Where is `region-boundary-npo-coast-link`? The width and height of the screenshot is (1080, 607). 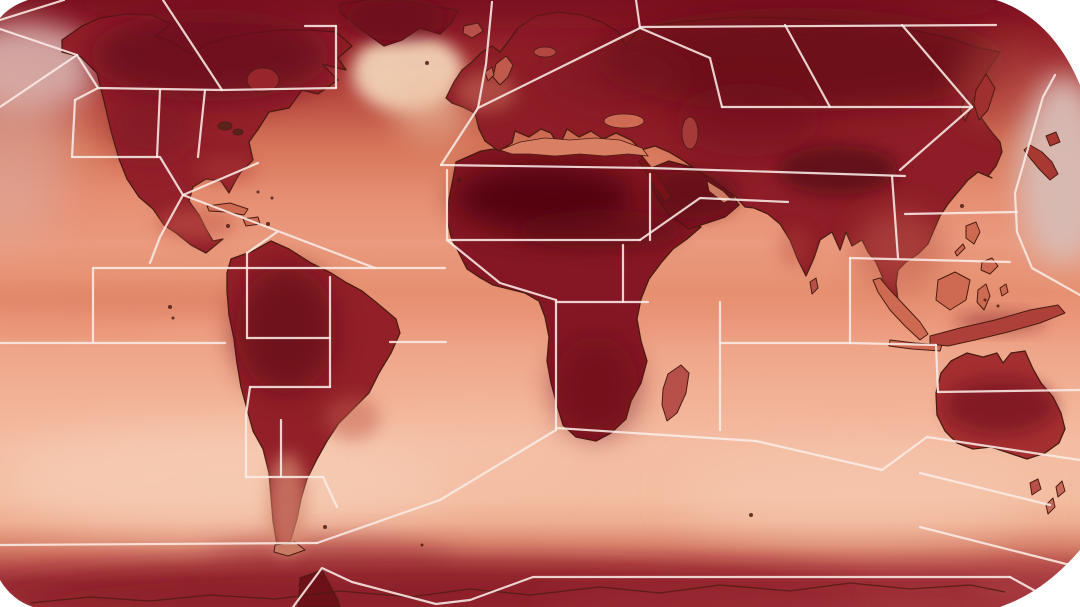 region-boundary-npo-coast-link is located at coordinates (86, 94).